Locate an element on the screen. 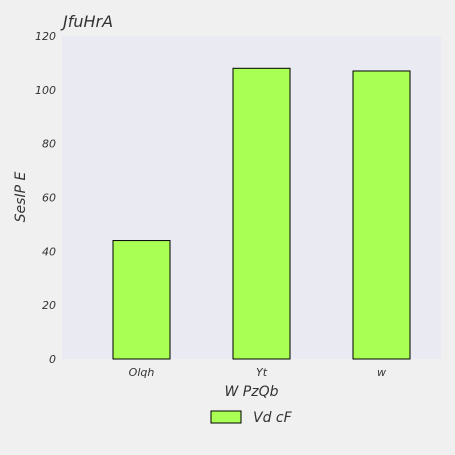 Image resolution: width=455 pixels, height=455 pixels. y-tick-label: 120 is located at coordinates (45, 36).